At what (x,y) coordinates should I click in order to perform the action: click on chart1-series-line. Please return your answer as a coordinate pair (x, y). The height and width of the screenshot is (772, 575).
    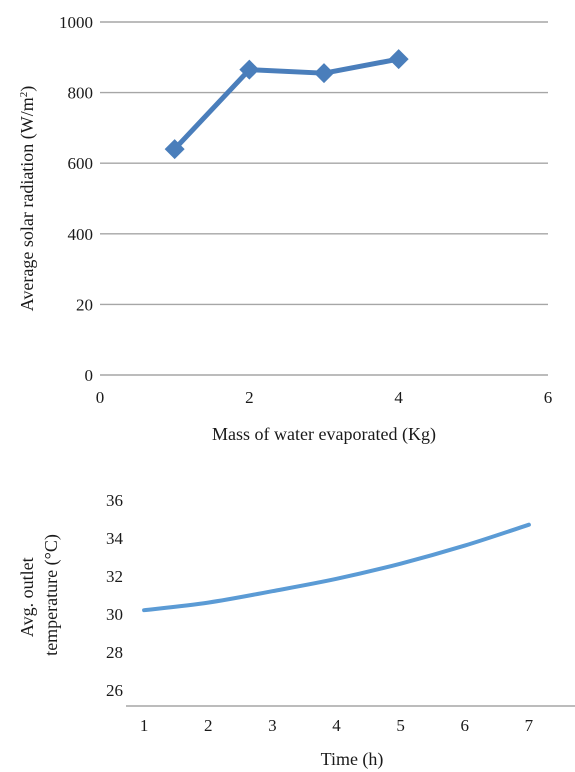
    Looking at the image, I should click on (286, 103).